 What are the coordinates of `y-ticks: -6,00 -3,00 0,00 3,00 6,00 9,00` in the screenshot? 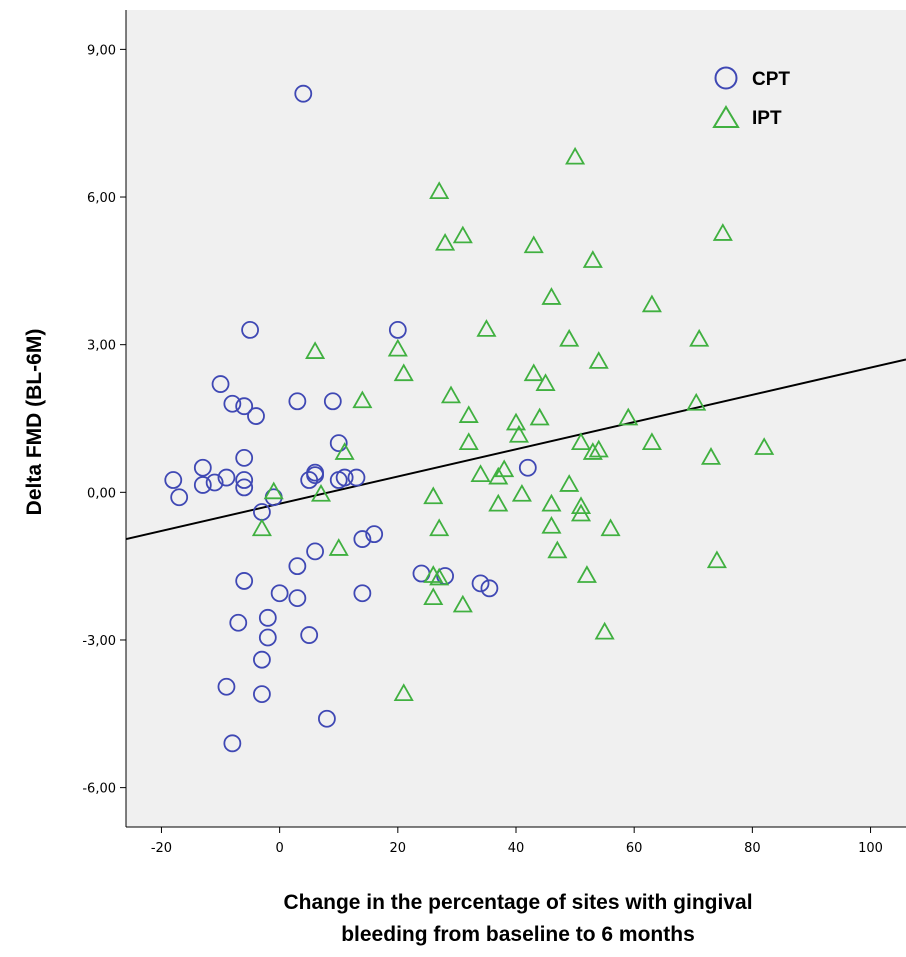 It's located at (104, 420).